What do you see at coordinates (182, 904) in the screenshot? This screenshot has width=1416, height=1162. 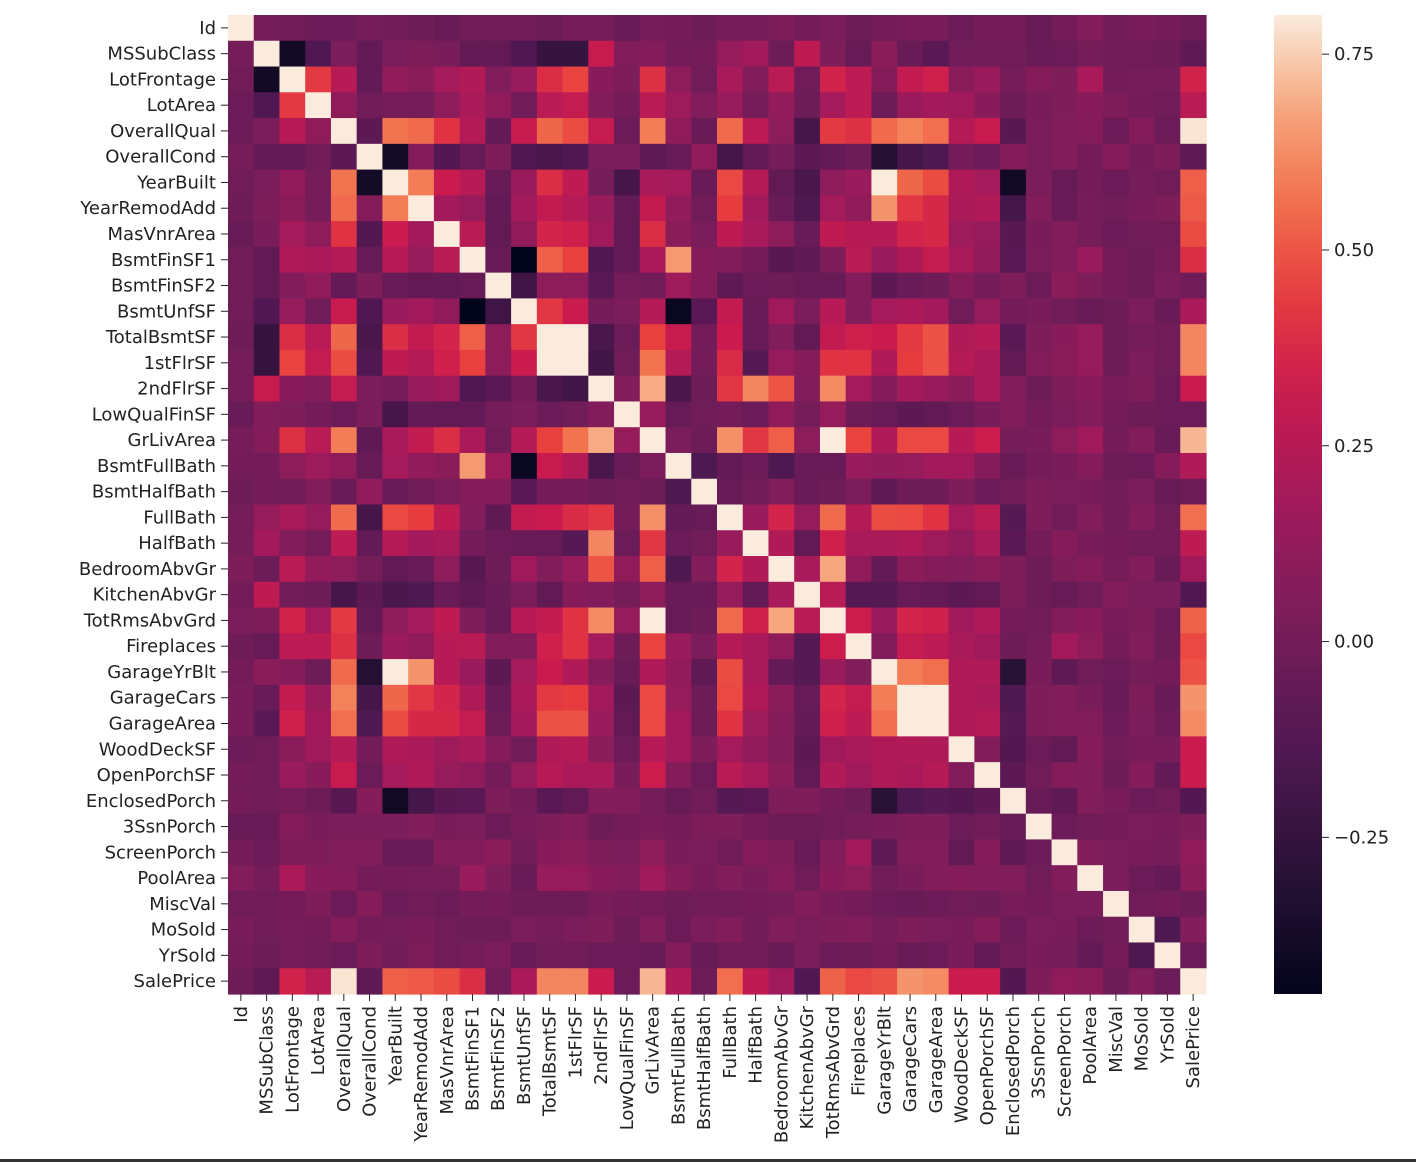 I see `row-label: MiscVal` at bounding box center [182, 904].